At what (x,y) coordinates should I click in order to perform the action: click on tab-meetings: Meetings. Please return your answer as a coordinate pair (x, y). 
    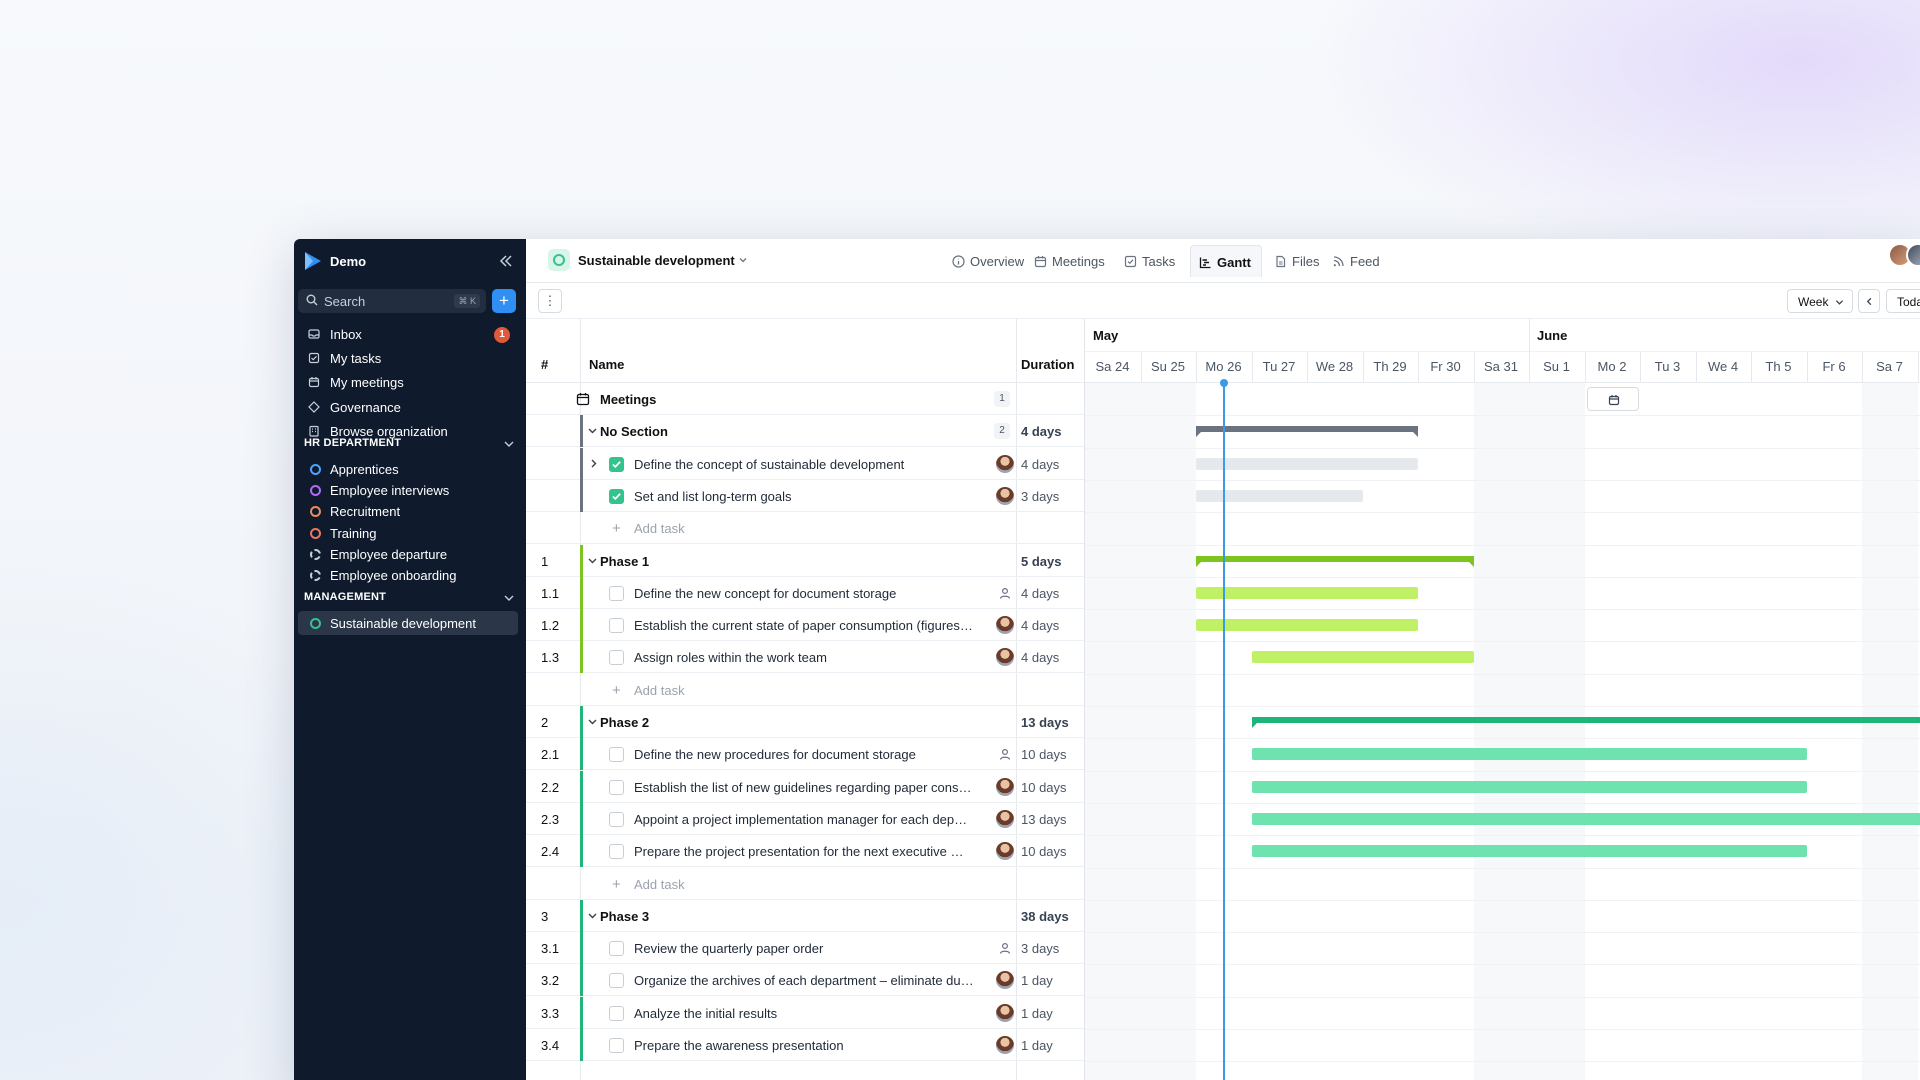
    Looking at the image, I should click on (1069, 261).